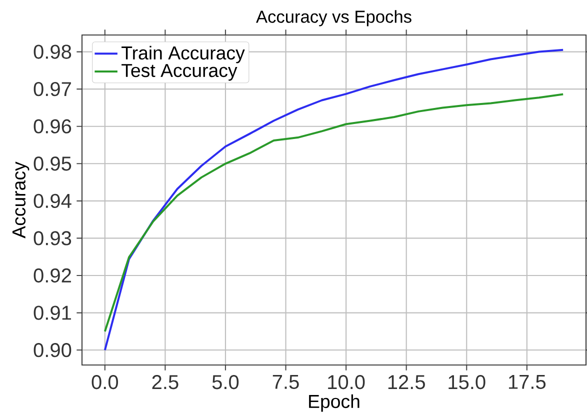 This screenshot has width=587, height=419. What do you see at coordinates (183, 55) in the screenshot?
I see `legend-label: Train Accuracy` at bounding box center [183, 55].